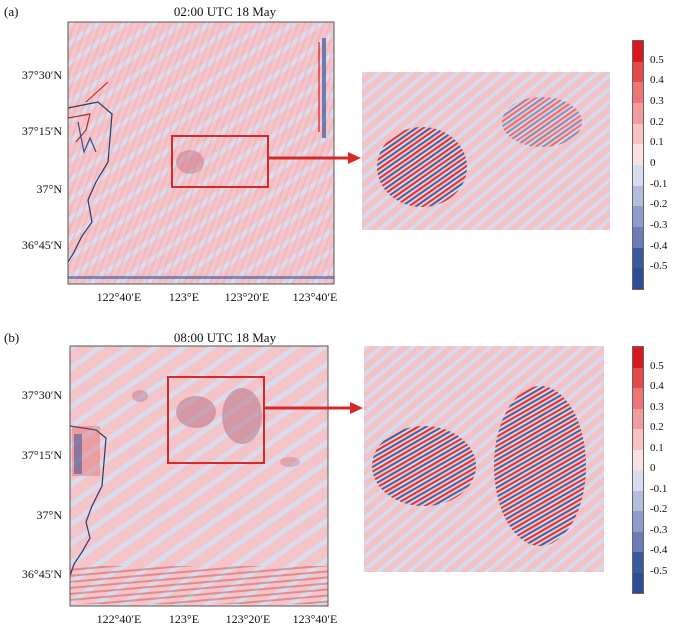  I want to click on panel-b-colorbar-tick: 0.1, so click(657, 447).